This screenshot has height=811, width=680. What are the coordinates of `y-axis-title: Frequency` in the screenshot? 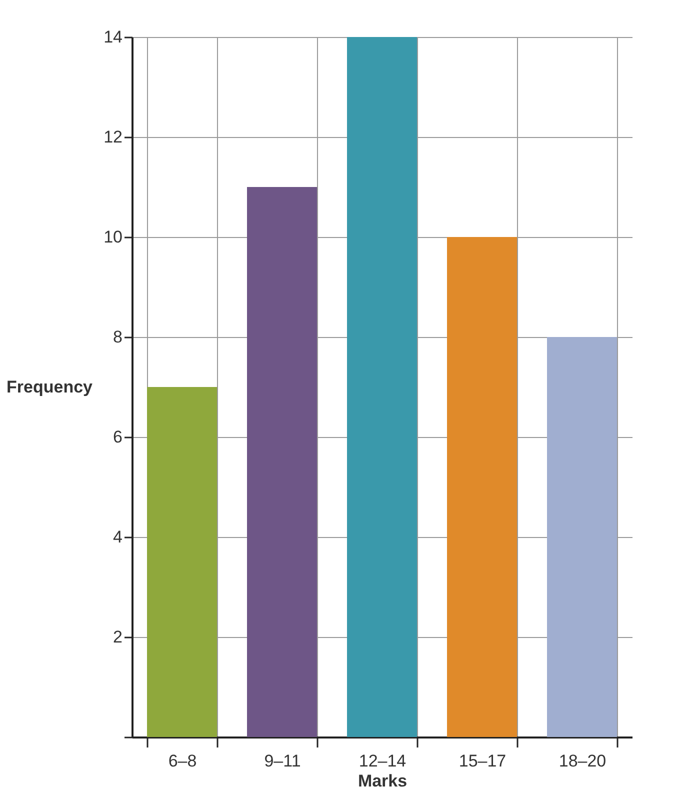 It's located at (50, 387).